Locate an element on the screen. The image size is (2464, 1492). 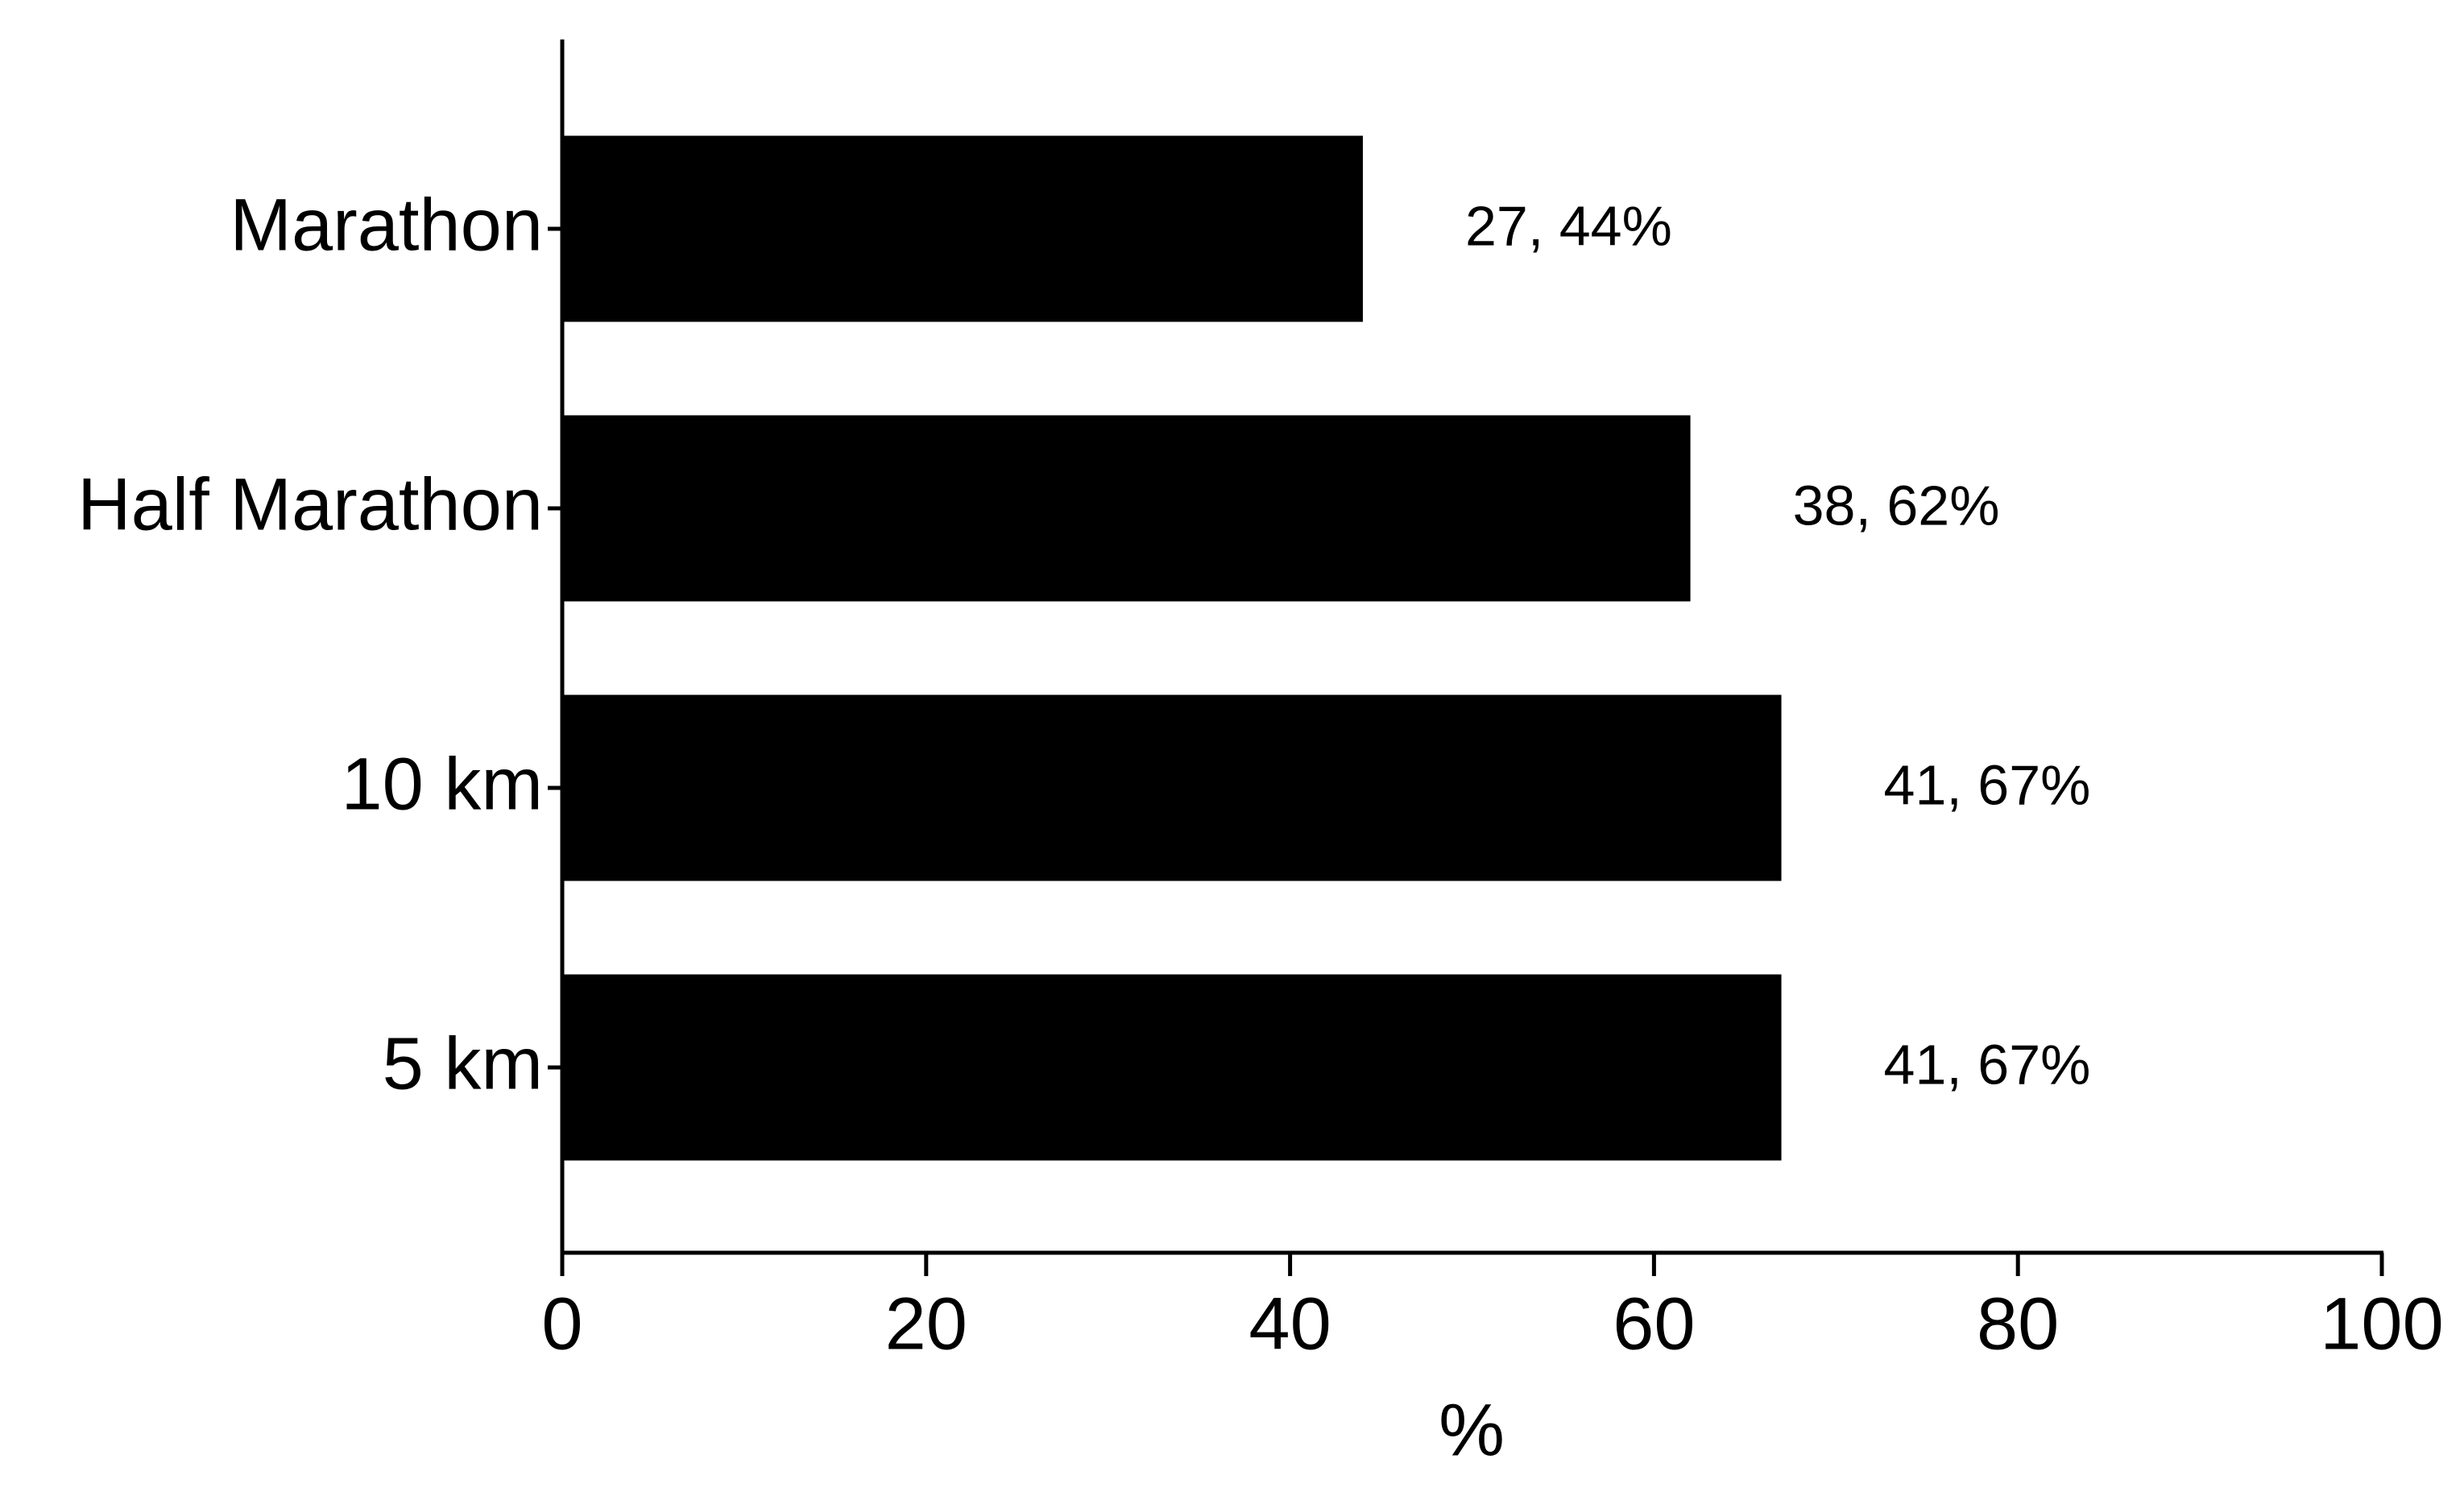
x-tick-label: 60 is located at coordinates (1654, 1324).